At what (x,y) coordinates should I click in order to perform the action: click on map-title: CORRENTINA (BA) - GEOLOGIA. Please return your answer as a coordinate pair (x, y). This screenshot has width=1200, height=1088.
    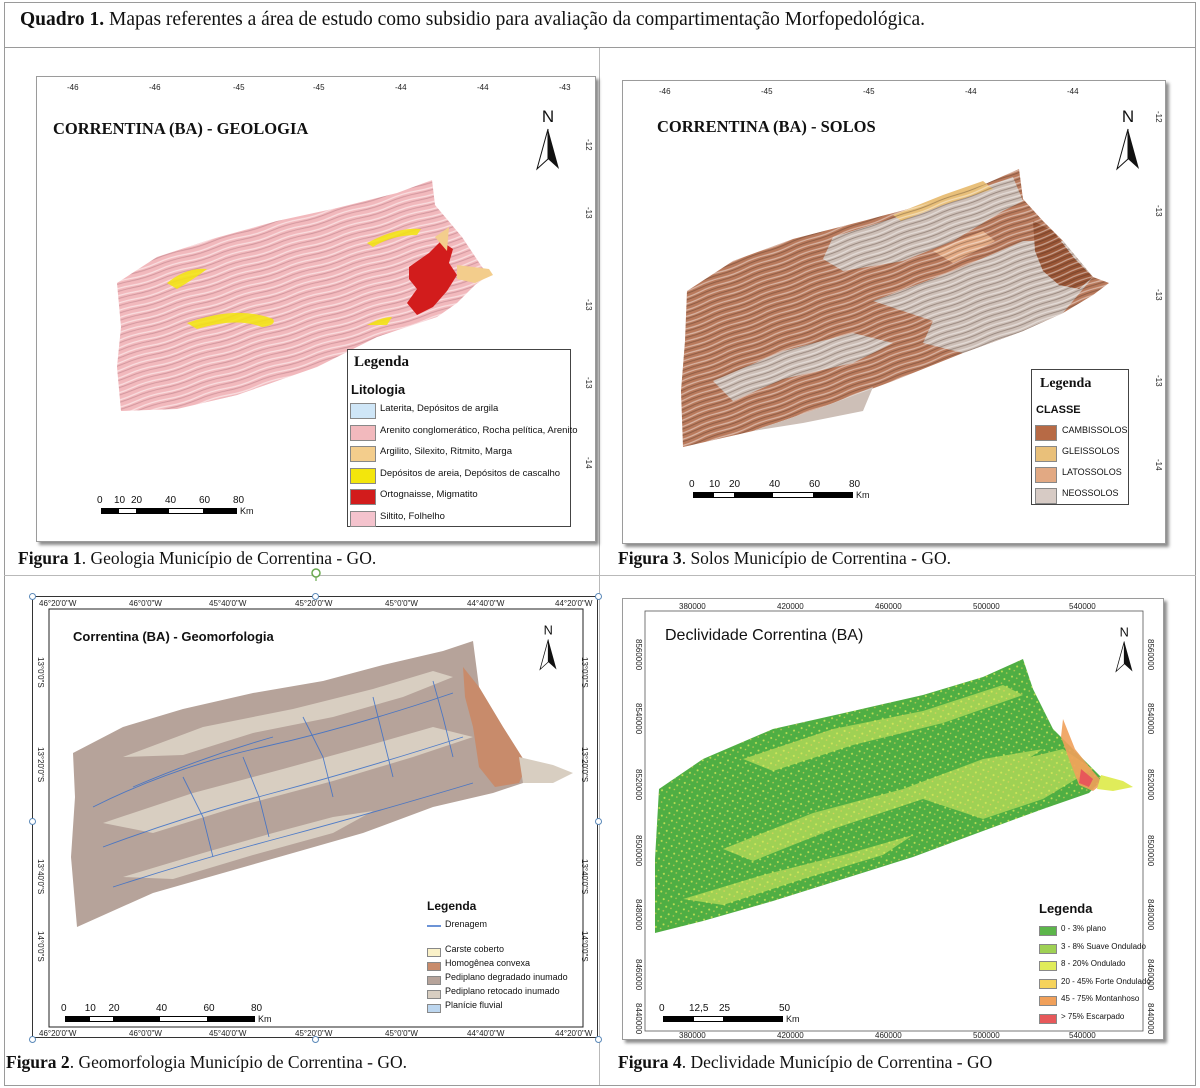
    Looking at the image, I should click on (181, 128).